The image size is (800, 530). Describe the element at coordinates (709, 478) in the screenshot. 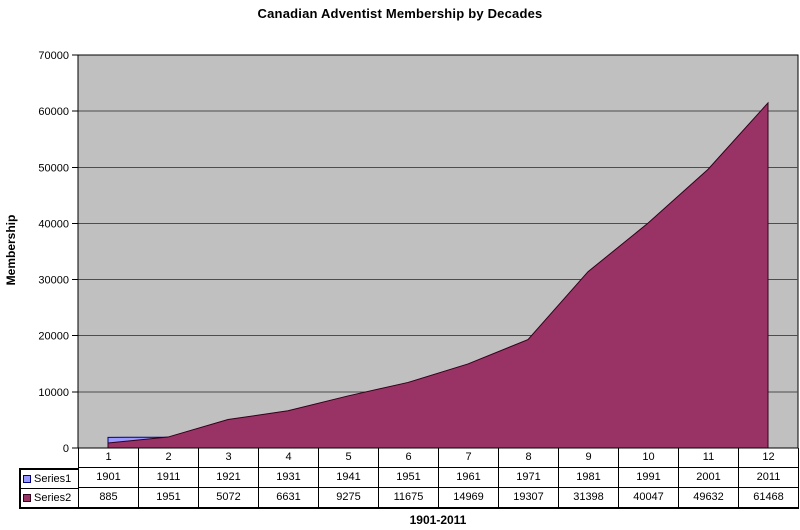

I see `value-cell: 2001` at that location.